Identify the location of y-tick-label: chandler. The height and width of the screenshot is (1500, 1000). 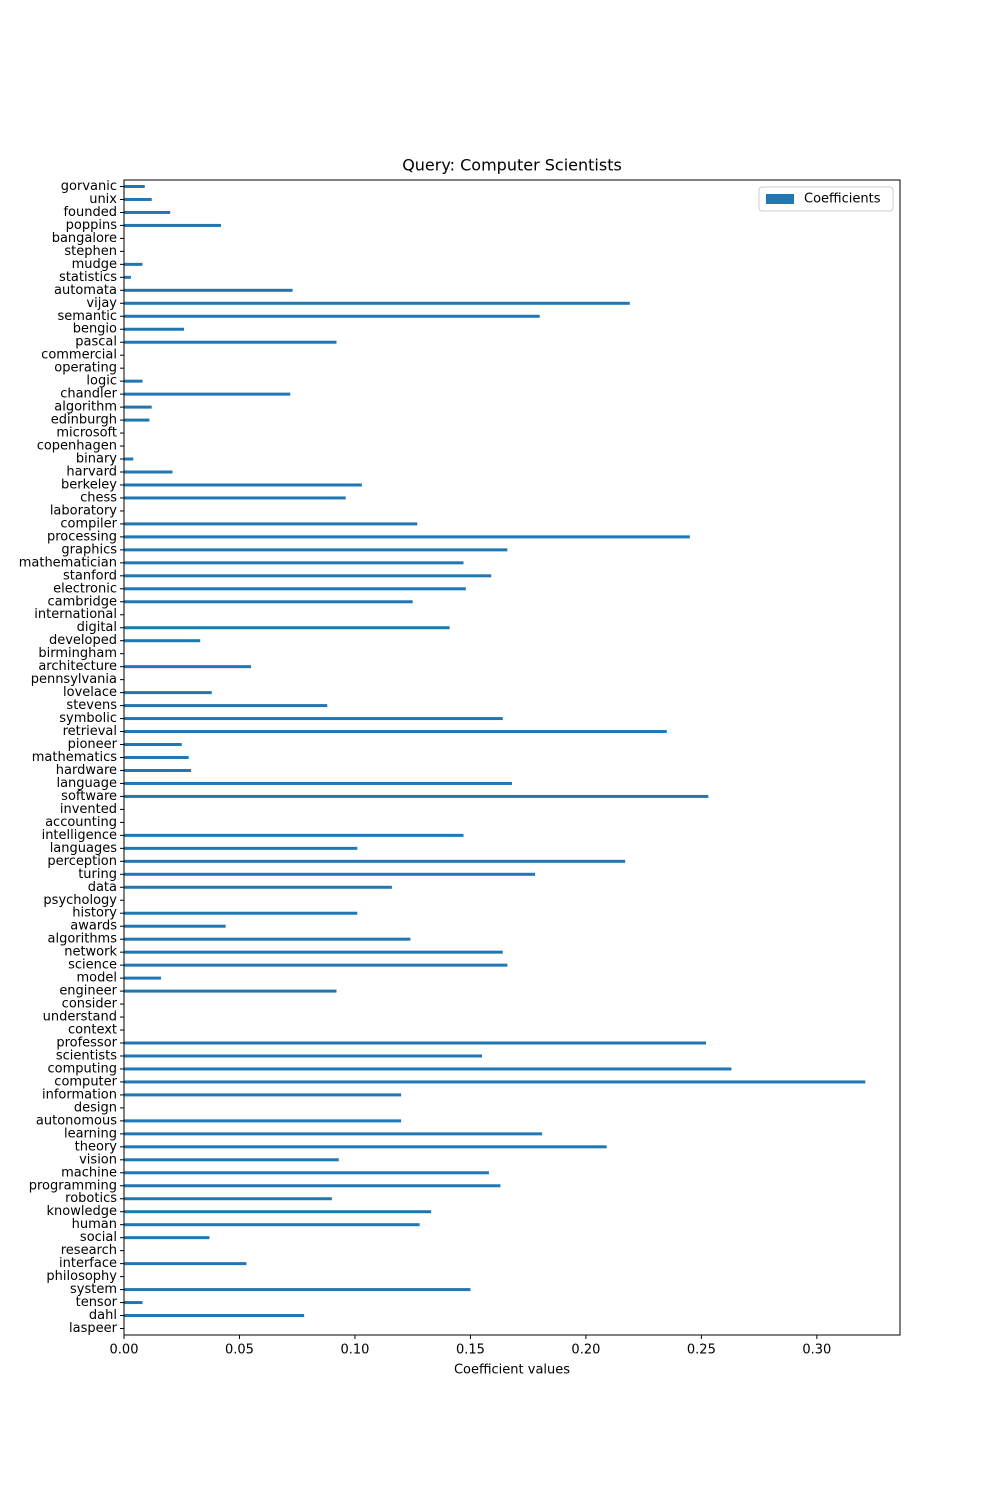
(88, 394).